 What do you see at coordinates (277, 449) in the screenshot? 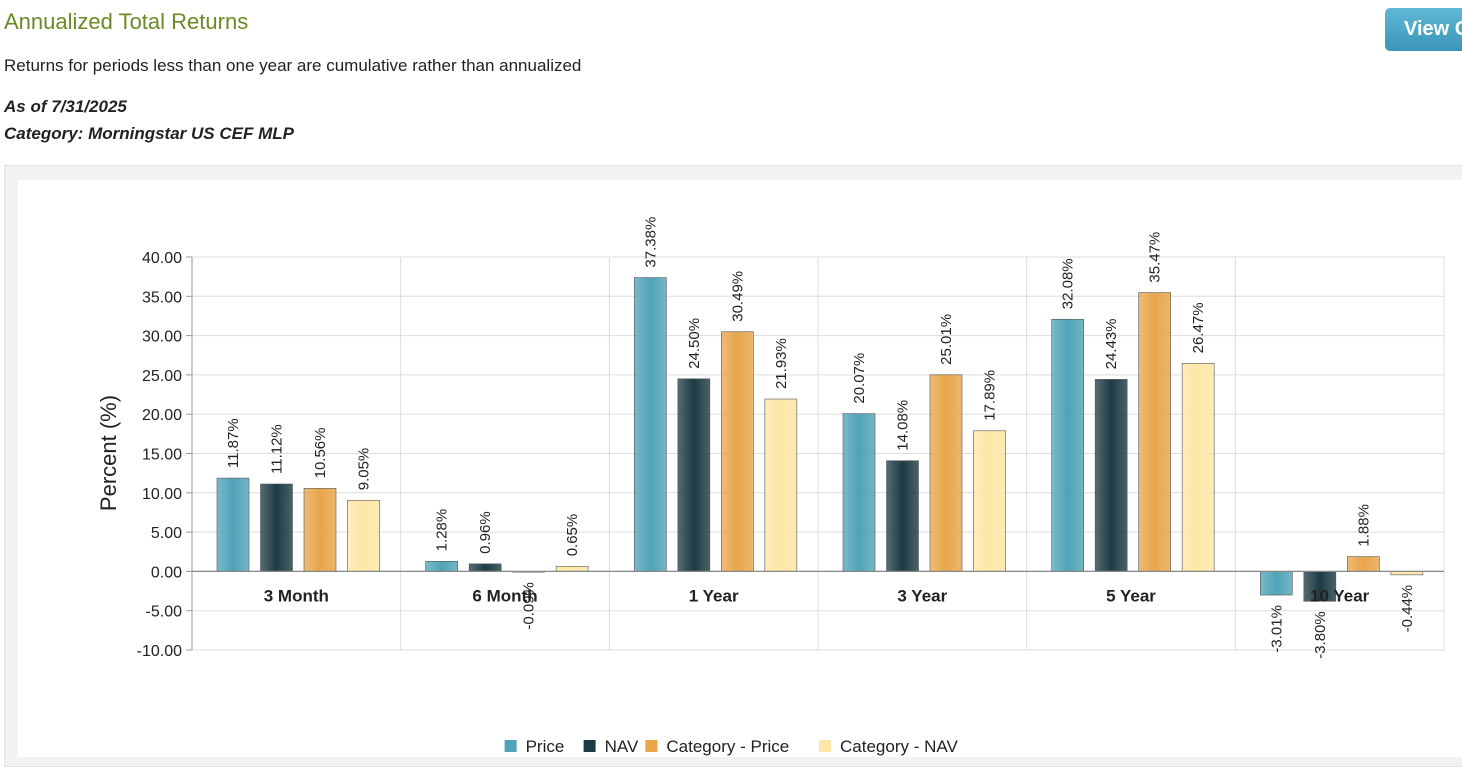
I see `value-label: 11.12%` at bounding box center [277, 449].